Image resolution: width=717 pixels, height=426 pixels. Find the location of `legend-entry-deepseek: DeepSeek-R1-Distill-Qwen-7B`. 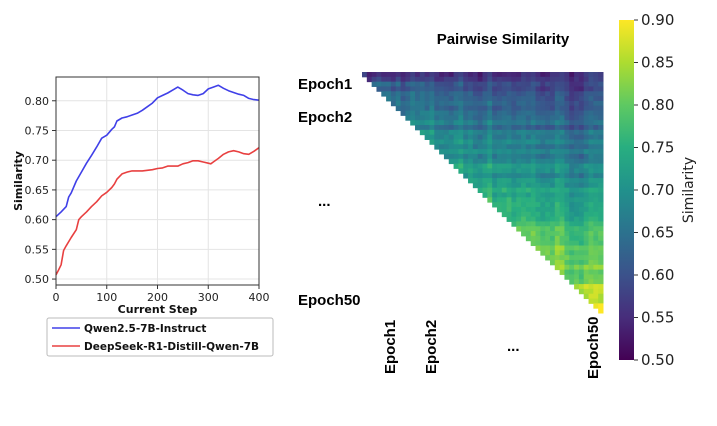

legend-entry-deepseek: DeepSeek-R1-Distill-Qwen-7B is located at coordinates (171, 347).